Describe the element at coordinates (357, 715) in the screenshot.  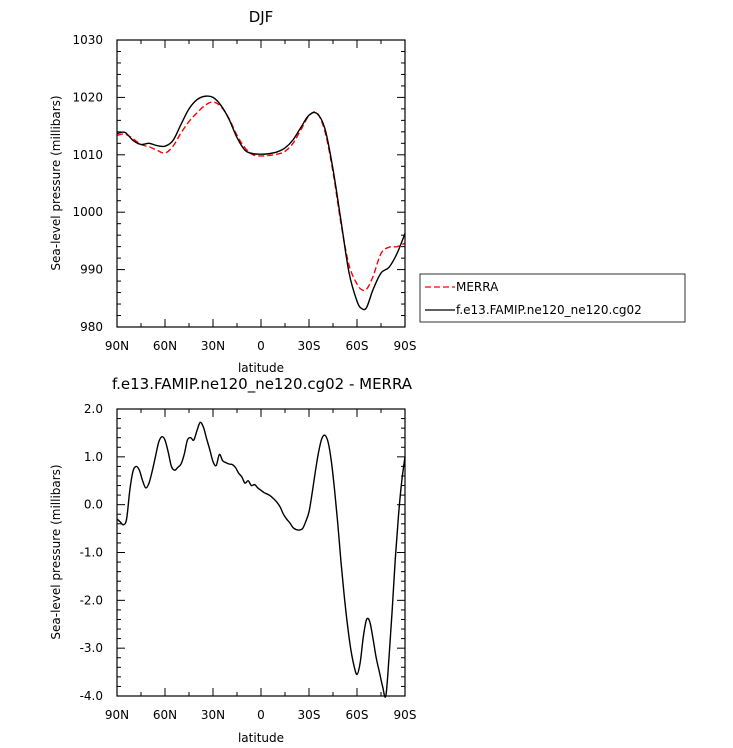
I see `bottom-x-tick-label: 60S` at that location.